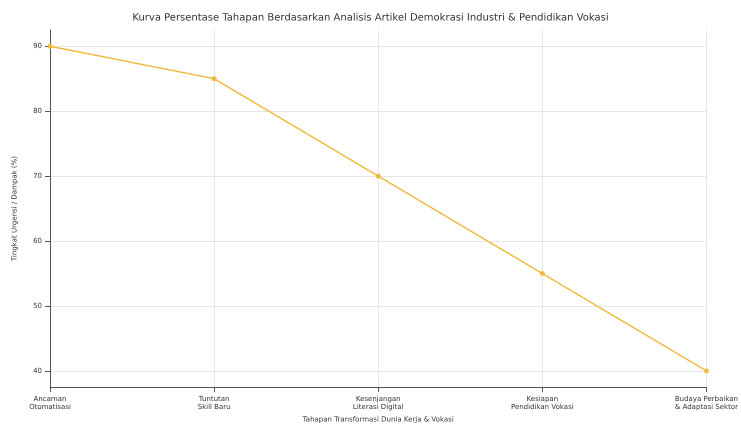 Image resolution: width=741 pixels, height=428 pixels. Describe the element at coordinates (370, 18) in the screenshot. I see `chart-title: Kurva Persentase Tahapan Berdasarkan Analisis Artikel Demokrasi Industri & Pendidikan Vokasi` at that location.